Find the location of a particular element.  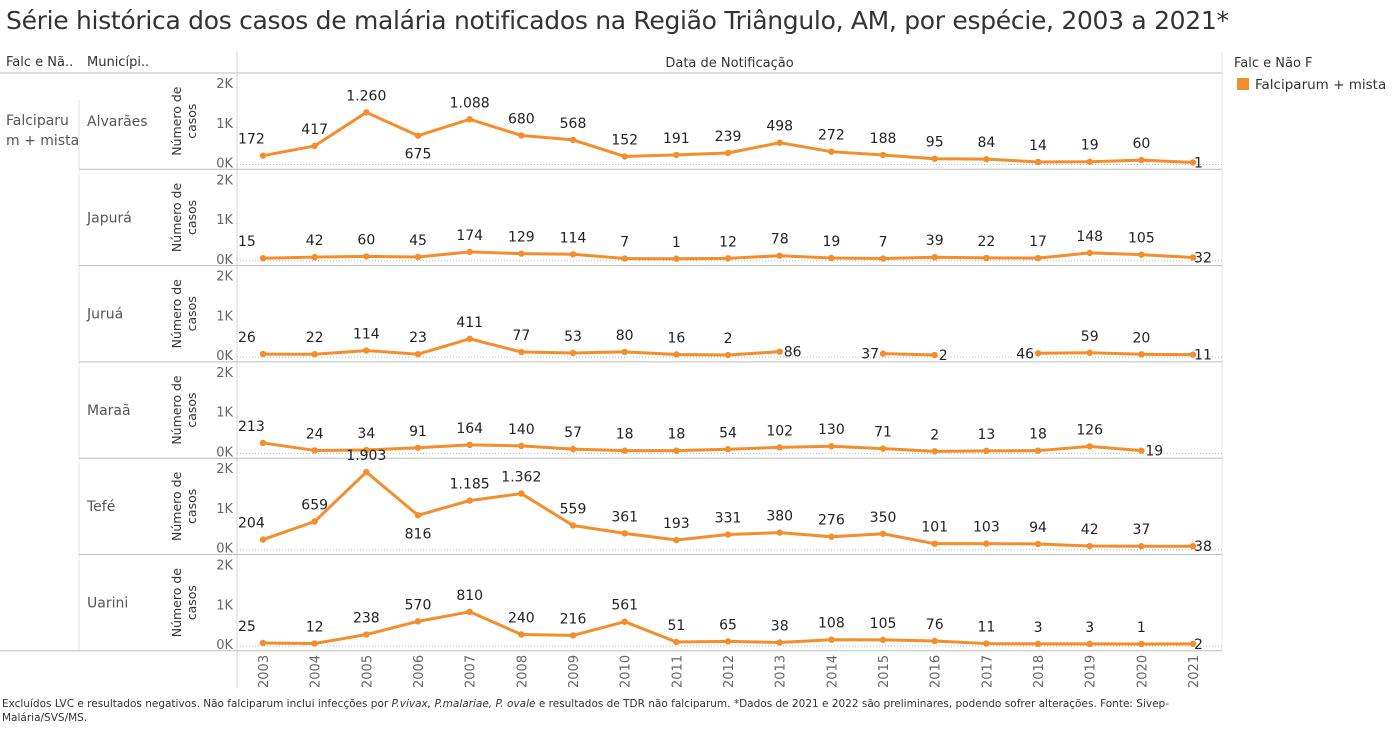

species-column-header: Falc e Nã.. is located at coordinates (39, 62).